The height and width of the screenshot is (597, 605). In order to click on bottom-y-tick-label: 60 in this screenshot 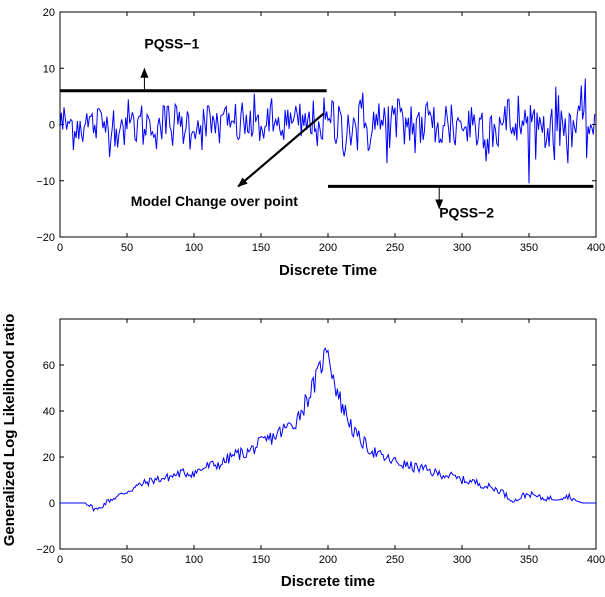, I will do `click(49, 366)`.